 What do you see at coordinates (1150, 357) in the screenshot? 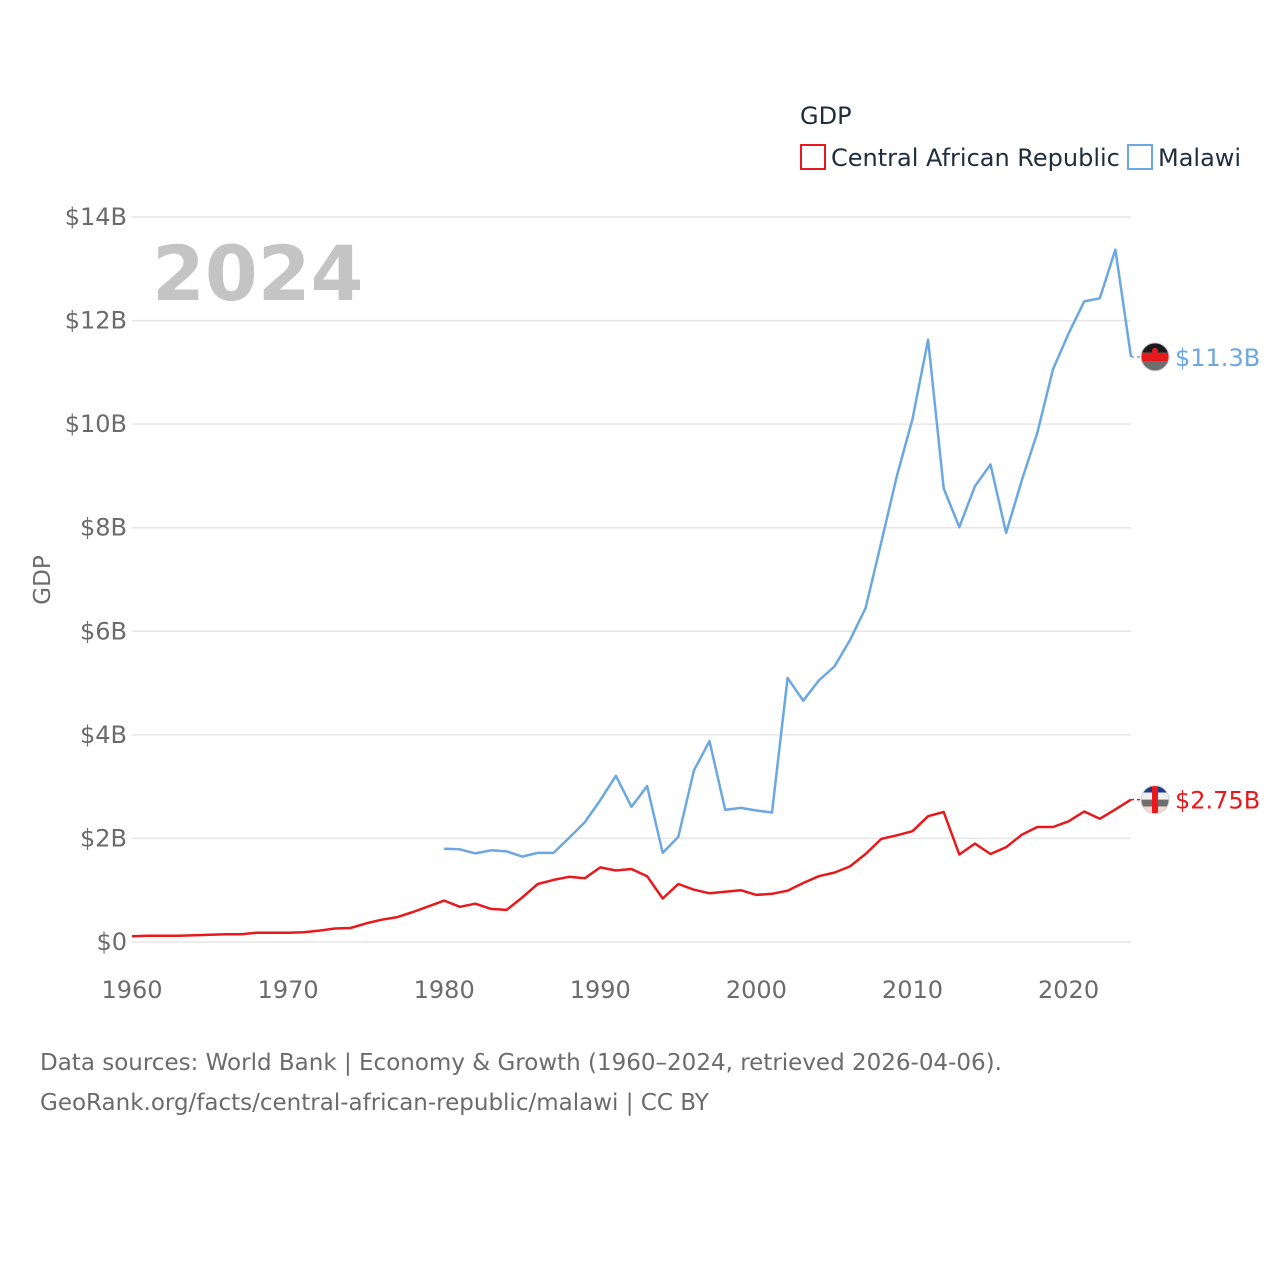
I see `flag-marker-malawi` at bounding box center [1150, 357].